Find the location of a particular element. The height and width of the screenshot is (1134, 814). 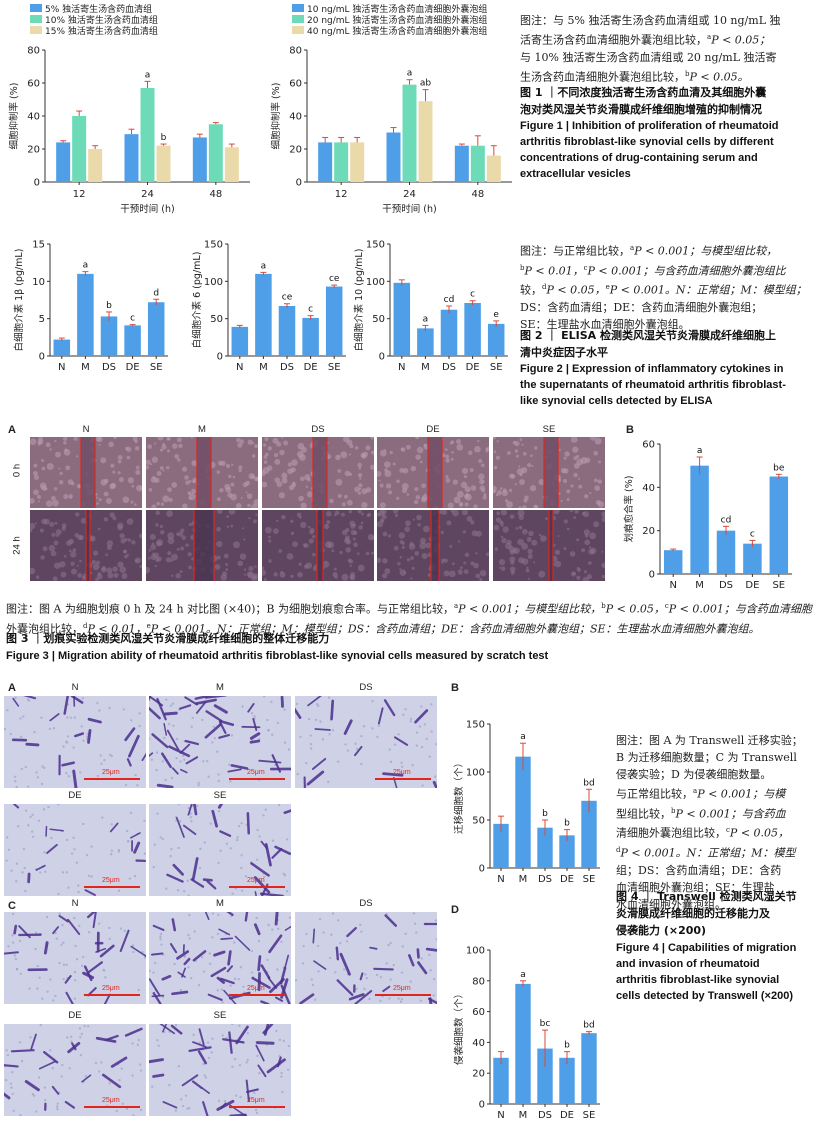

figure1-chart-a-bar-s1-c2 is located at coordinates (216, 153).